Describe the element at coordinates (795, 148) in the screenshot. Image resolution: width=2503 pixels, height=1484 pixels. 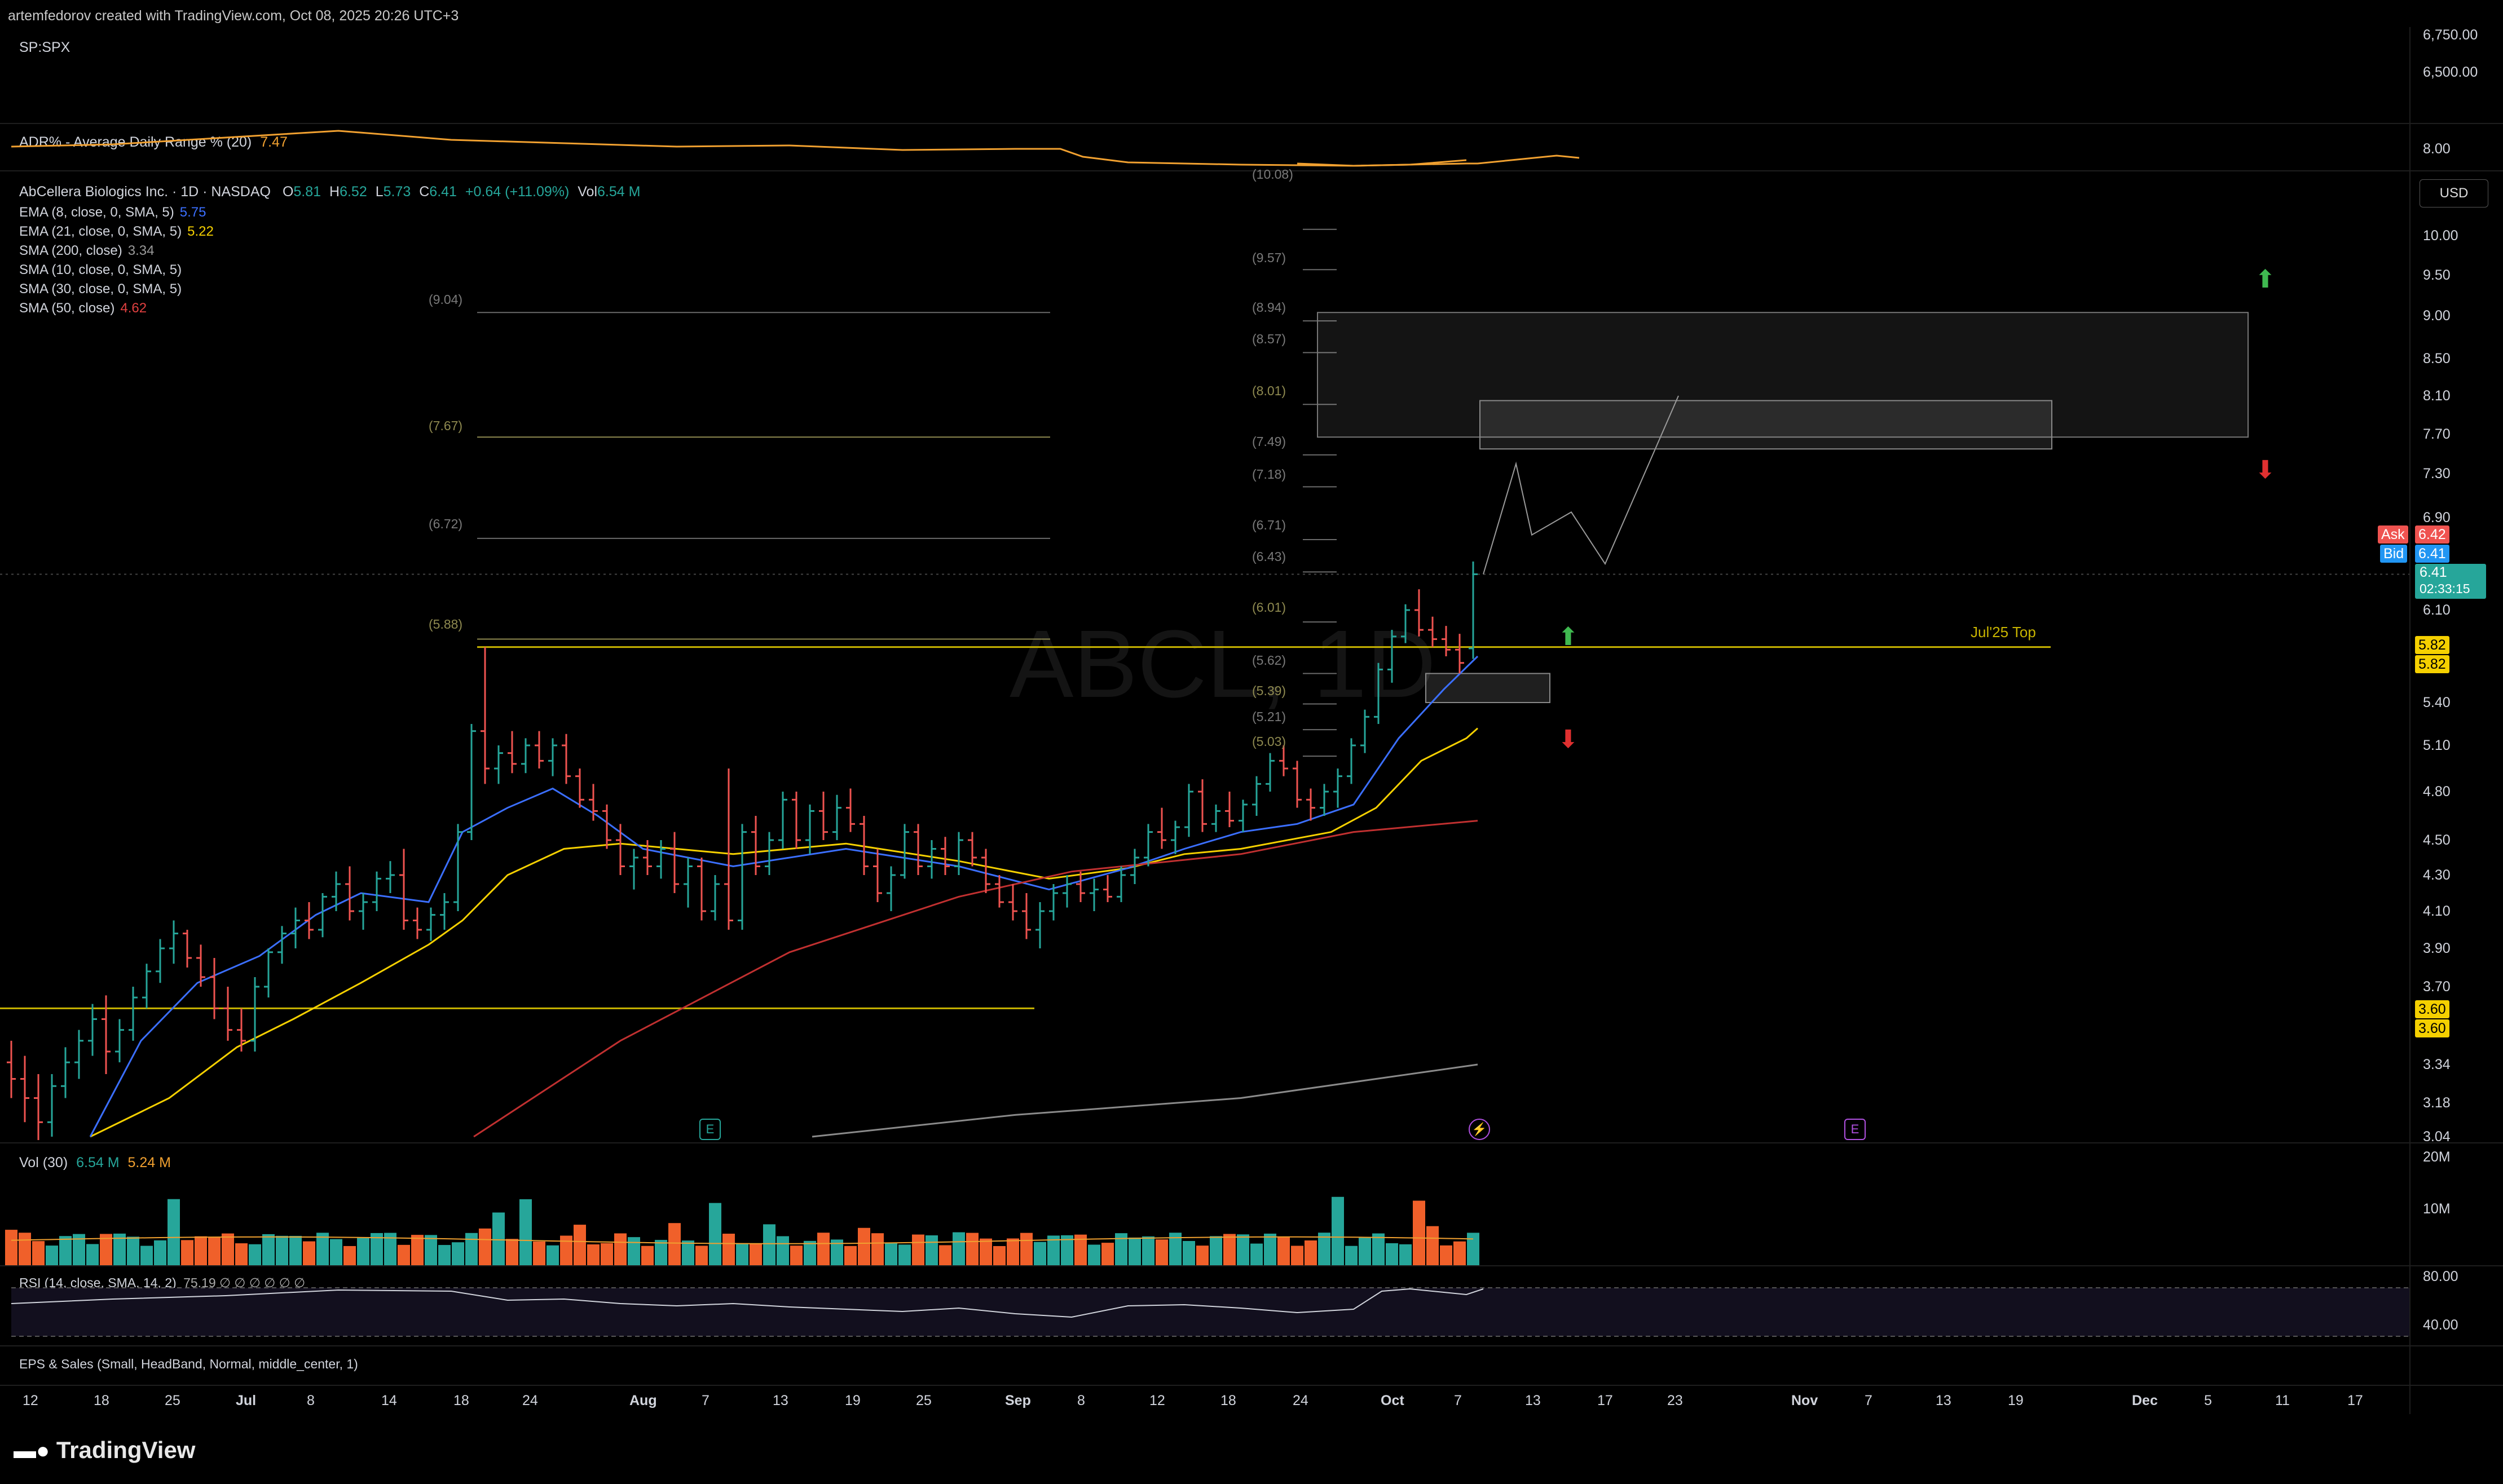
I see `adr-line` at that location.